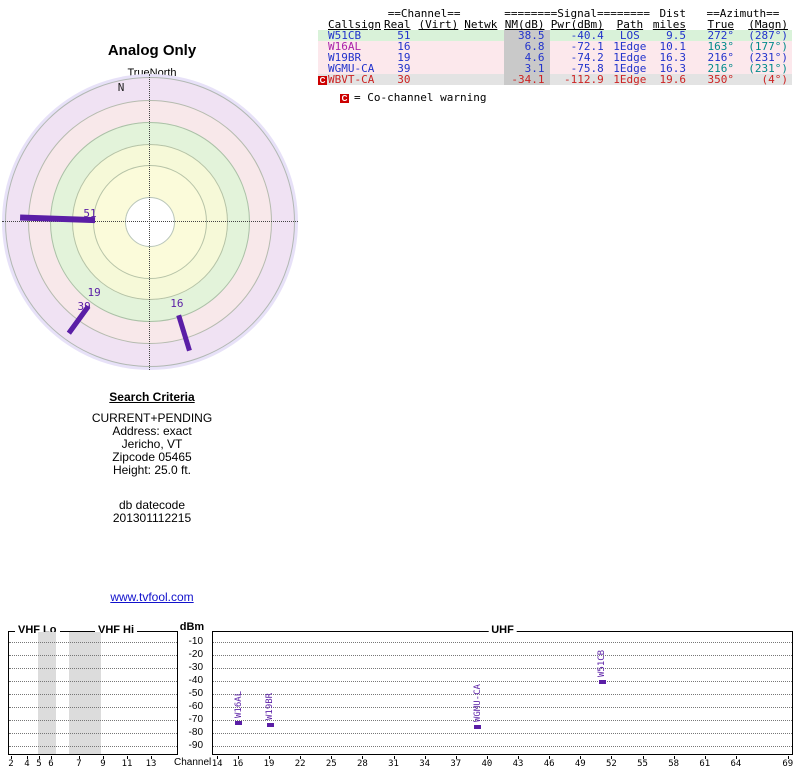 This screenshot has width=800, height=768. I want to click on uhf-title: UHF, so click(502, 630).